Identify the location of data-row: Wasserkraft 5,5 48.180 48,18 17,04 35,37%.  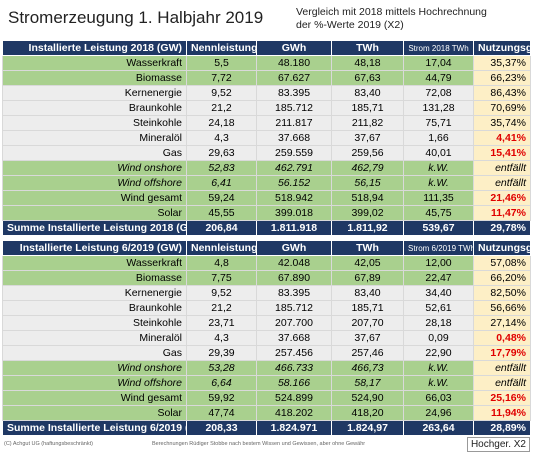
(266, 63).